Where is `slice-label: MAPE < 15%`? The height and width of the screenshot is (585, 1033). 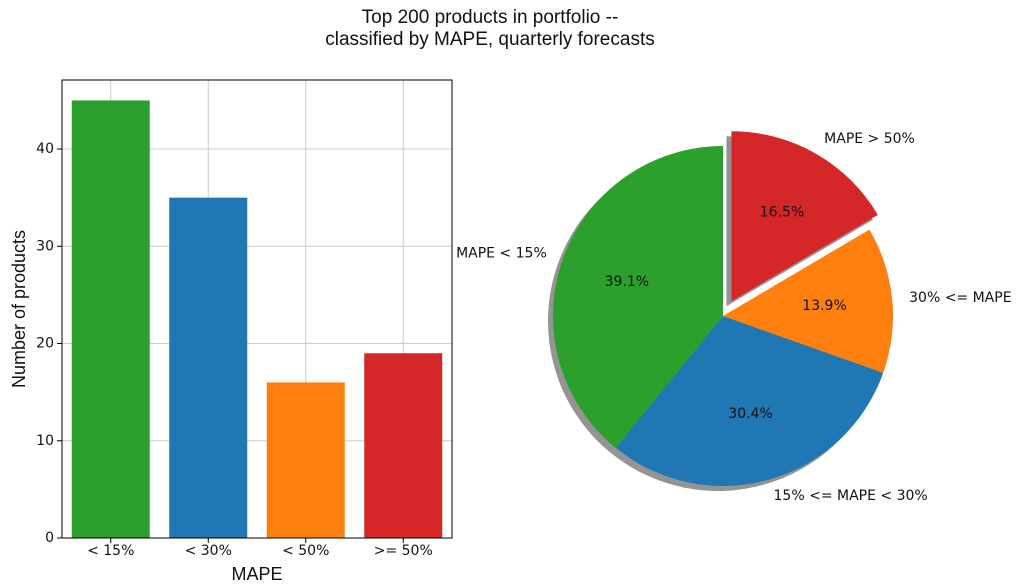
slice-label: MAPE < 15% is located at coordinates (501, 253).